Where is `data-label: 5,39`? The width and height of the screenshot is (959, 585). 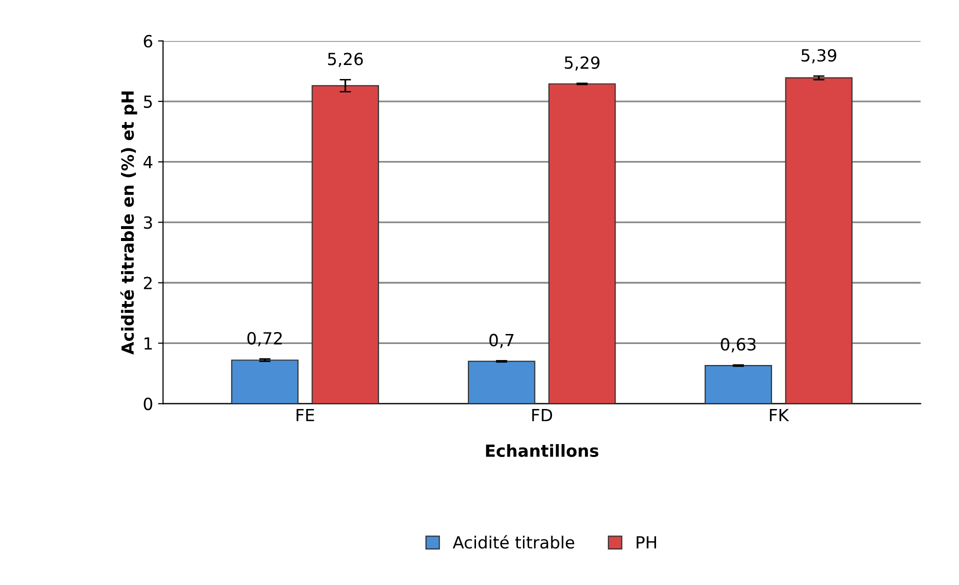 data-label: 5,39 is located at coordinates (819, 56).